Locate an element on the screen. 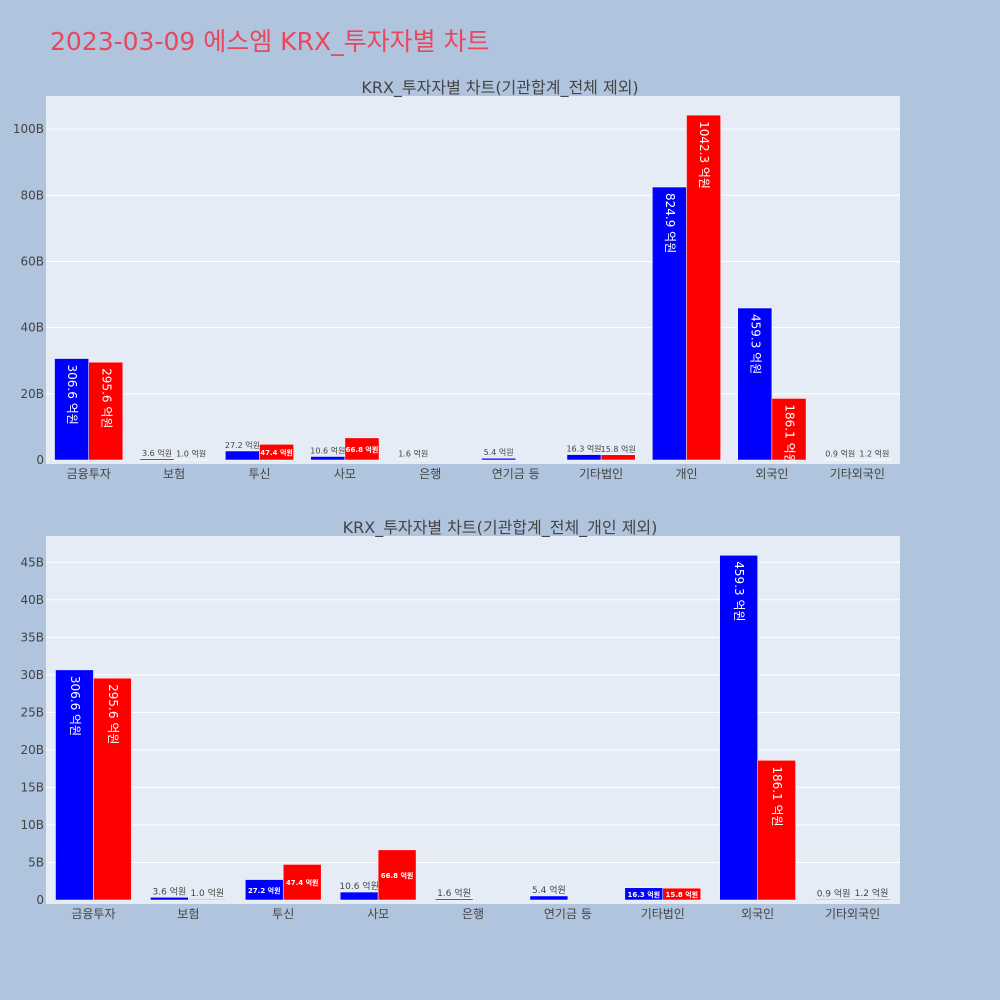 The height and width of the screenshot is (1000, 1000). x-tick-label: 개인 is located at coordinates (686, 474).